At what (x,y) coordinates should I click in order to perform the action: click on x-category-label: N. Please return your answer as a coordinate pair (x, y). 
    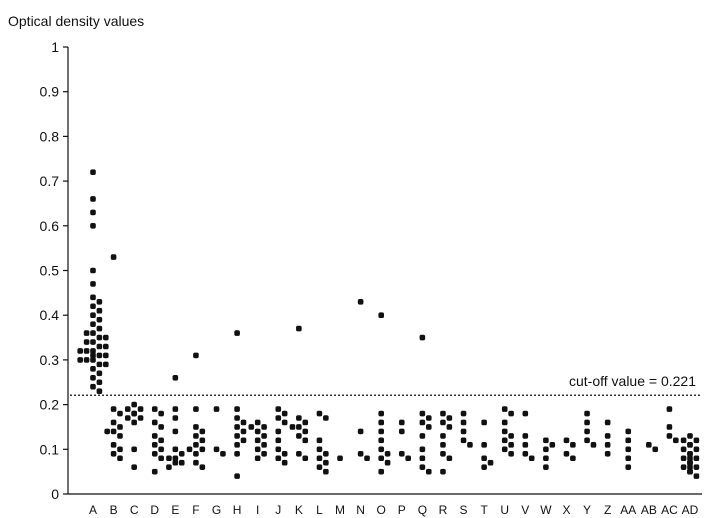
    Looking at the image, I should click on (360, 510).